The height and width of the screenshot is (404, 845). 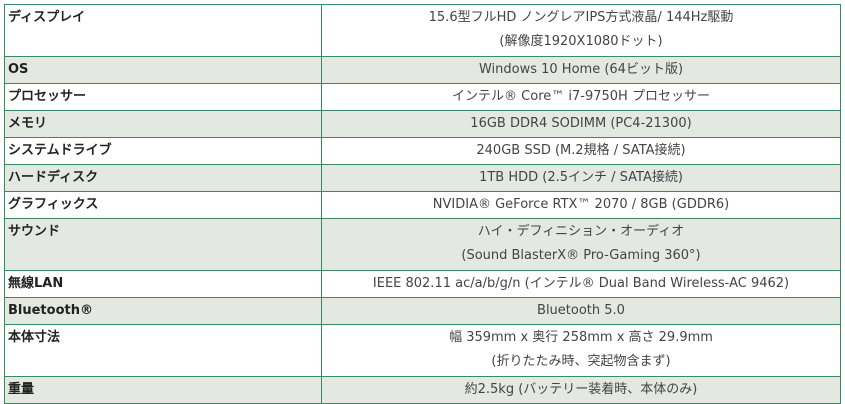 What do you see at coordinates (163, 97) in the screenshot?
I see `spec-label: プロセッサー` at bounding box center [163, 97].